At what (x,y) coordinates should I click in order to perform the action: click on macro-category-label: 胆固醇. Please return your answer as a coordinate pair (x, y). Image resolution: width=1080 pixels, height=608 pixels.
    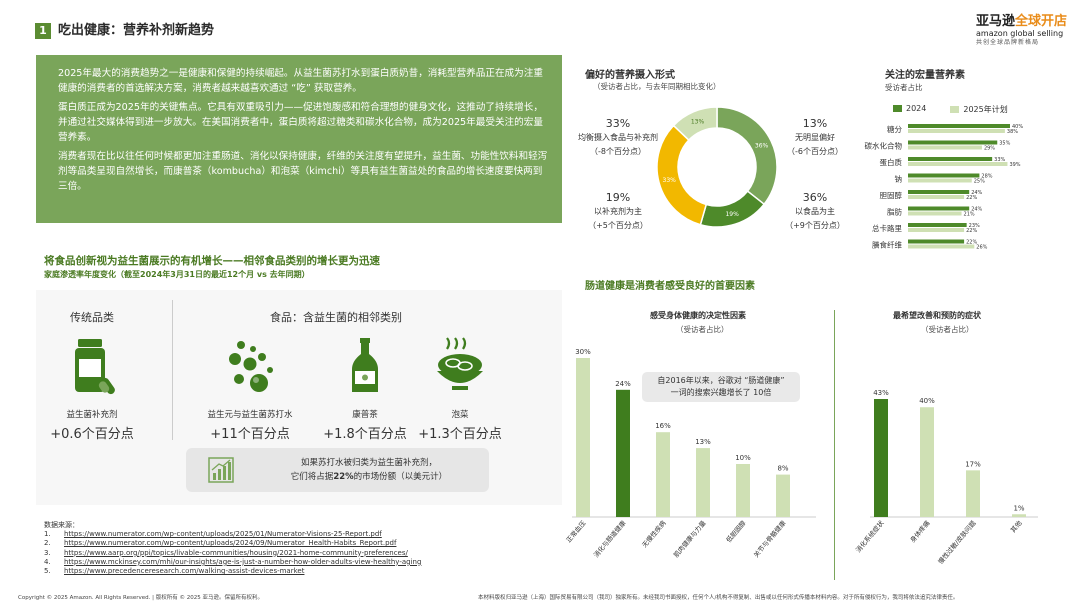
    Looking at the image, I should click on (891, 195).